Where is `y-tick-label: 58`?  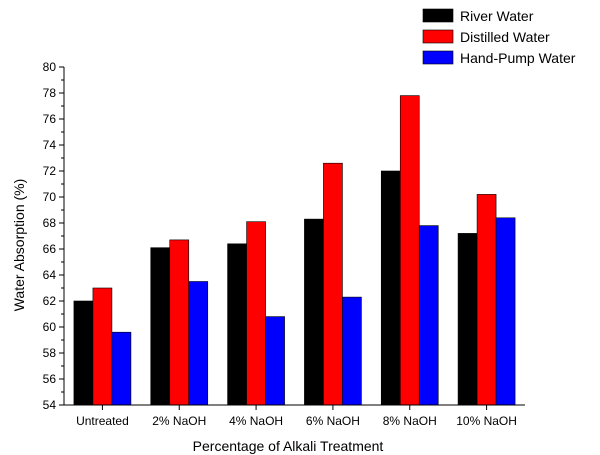
y-tick-label: 58 is located at coordinates (50, 353).